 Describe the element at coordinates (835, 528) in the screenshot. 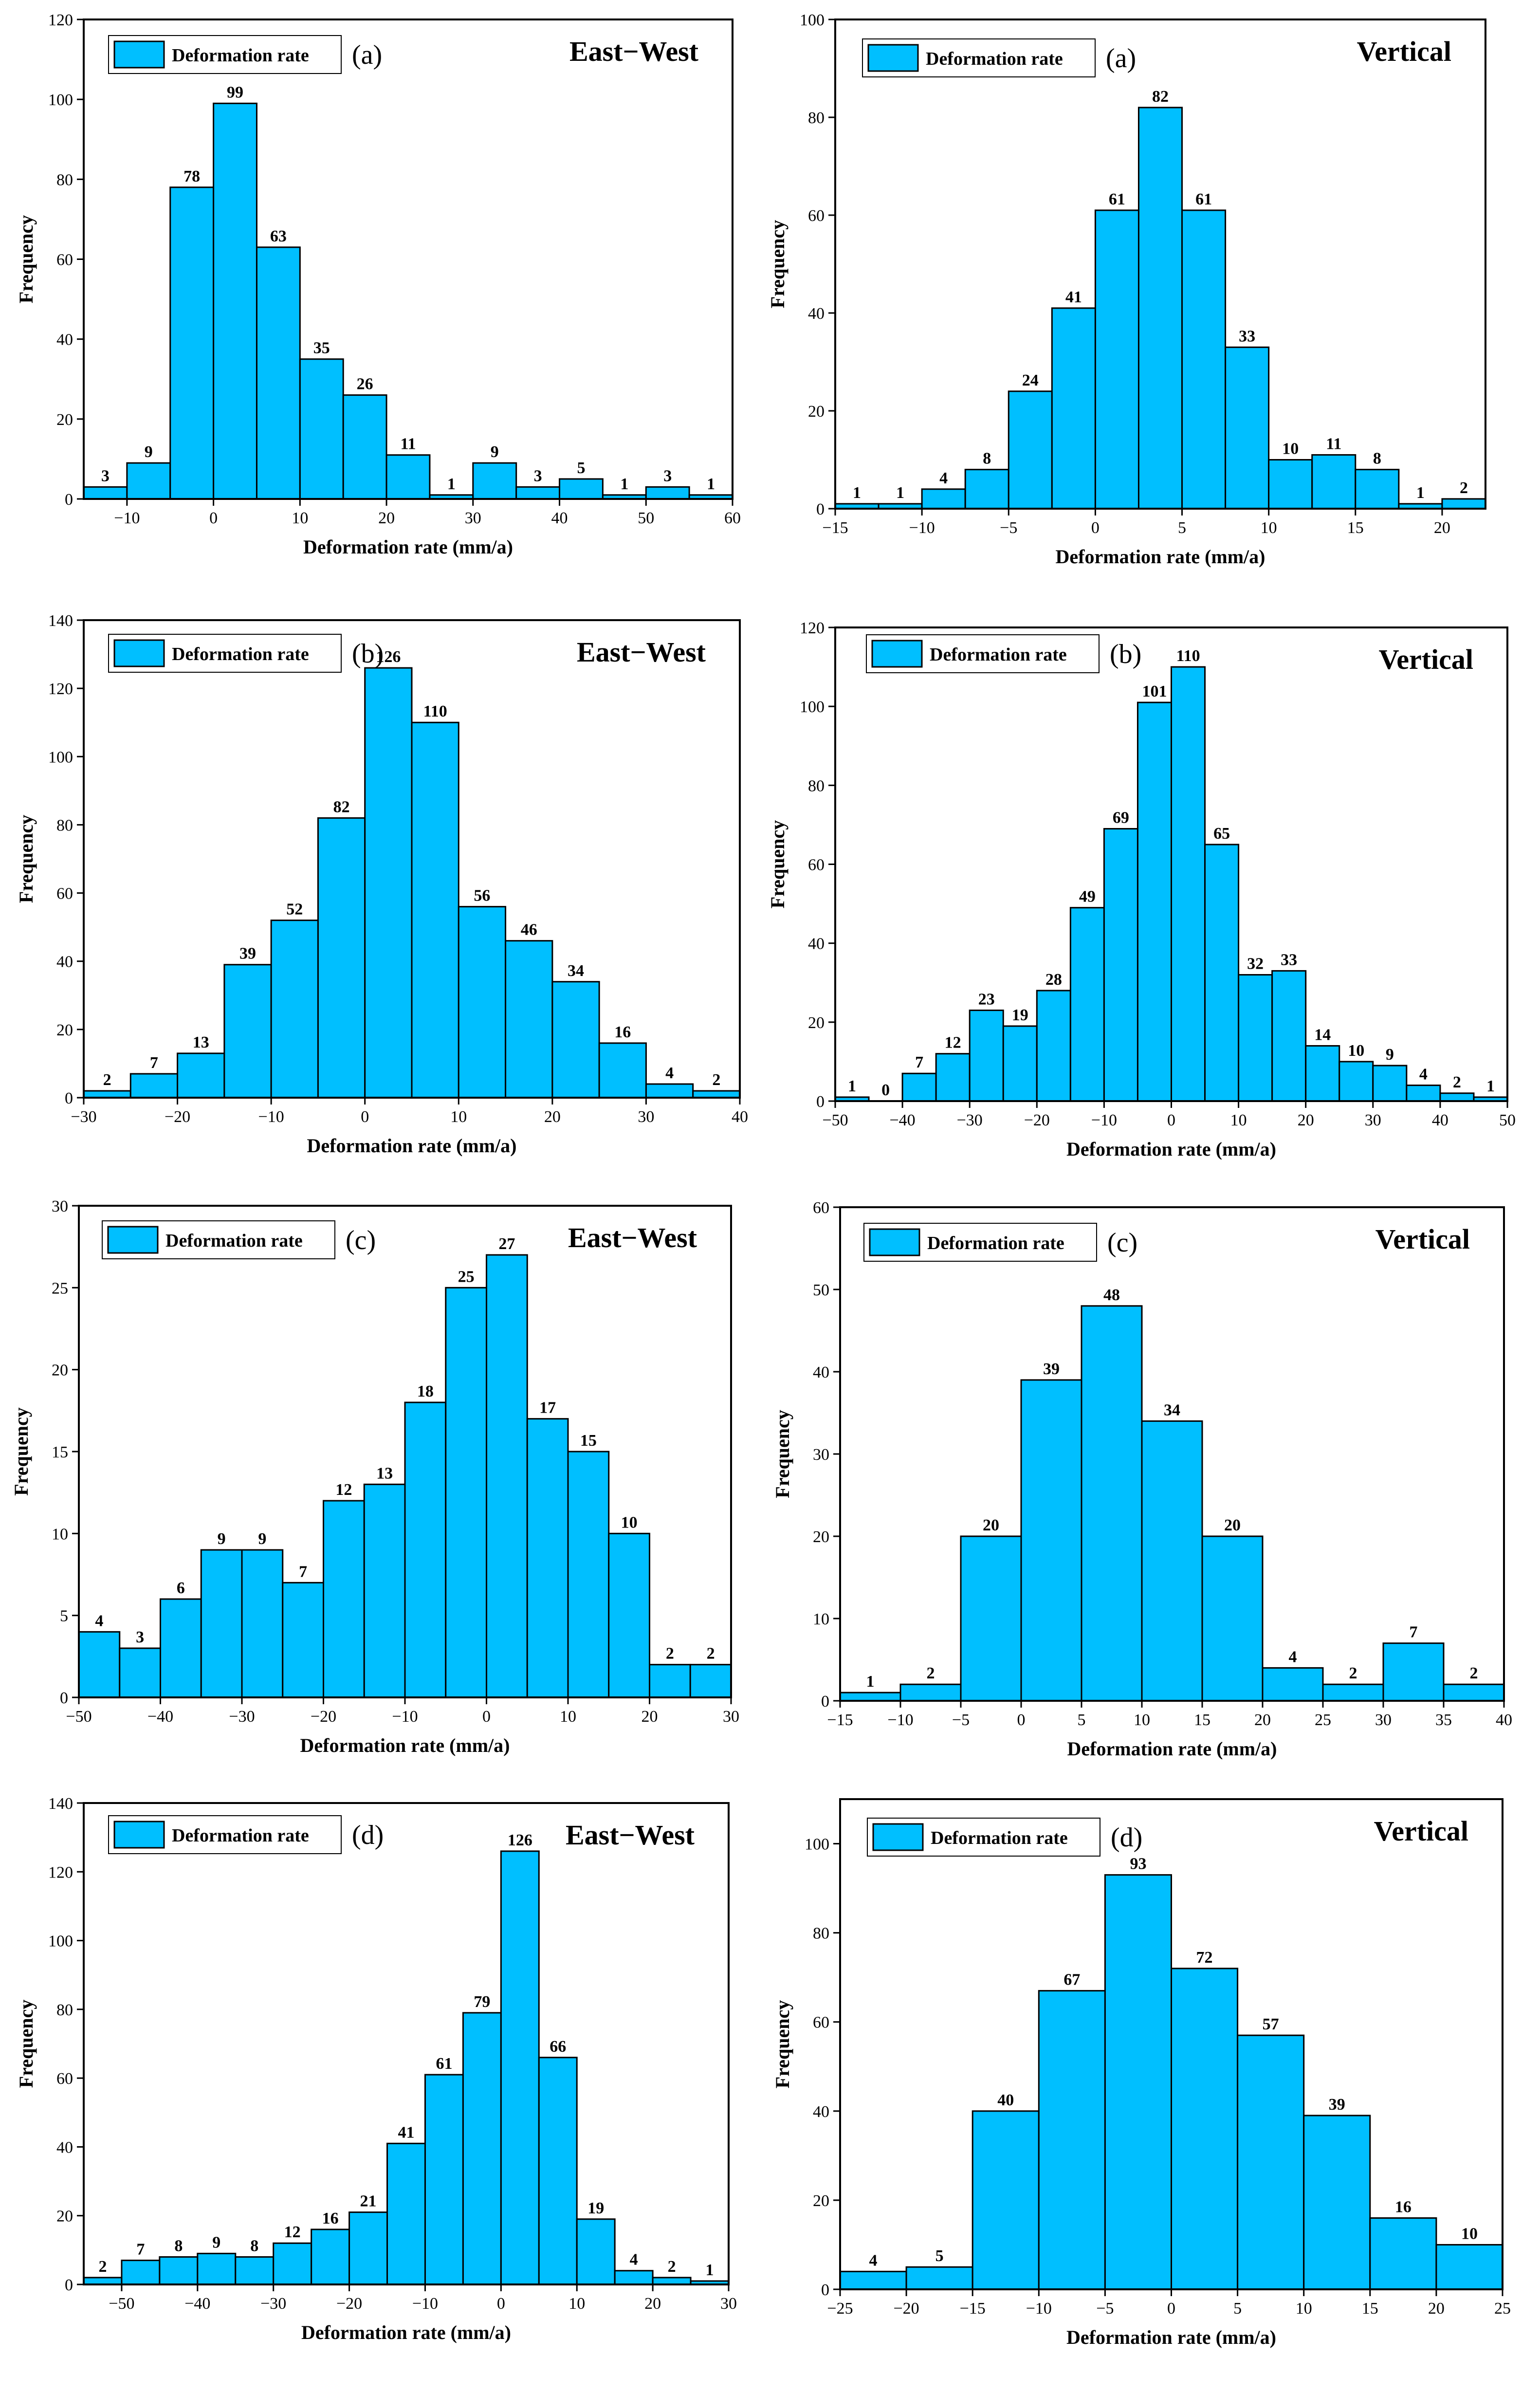

I see `x-tick-label: −15` at that location.